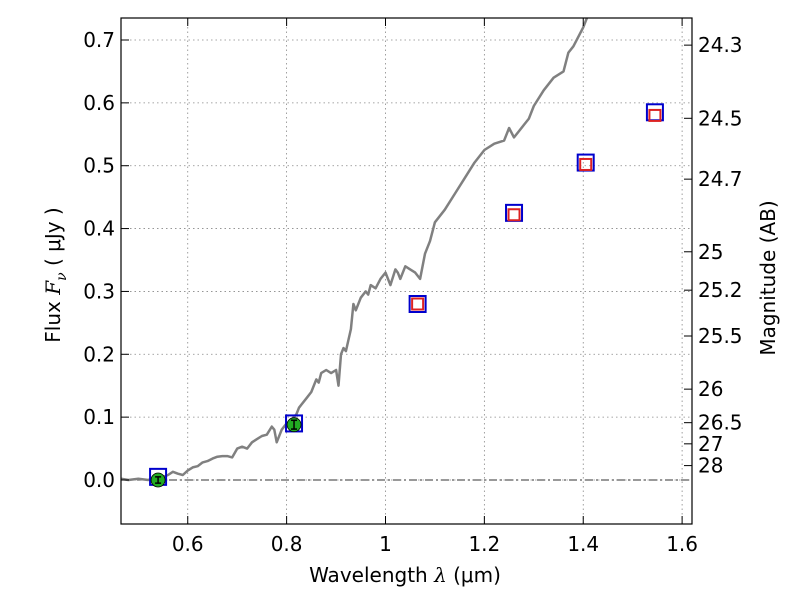 This screenshot has height=600, width=800. What do you see at coordinates (188, 544) in the screenshot?
I see `x-tick-label: 0.6` at bounding box center [188, 544].